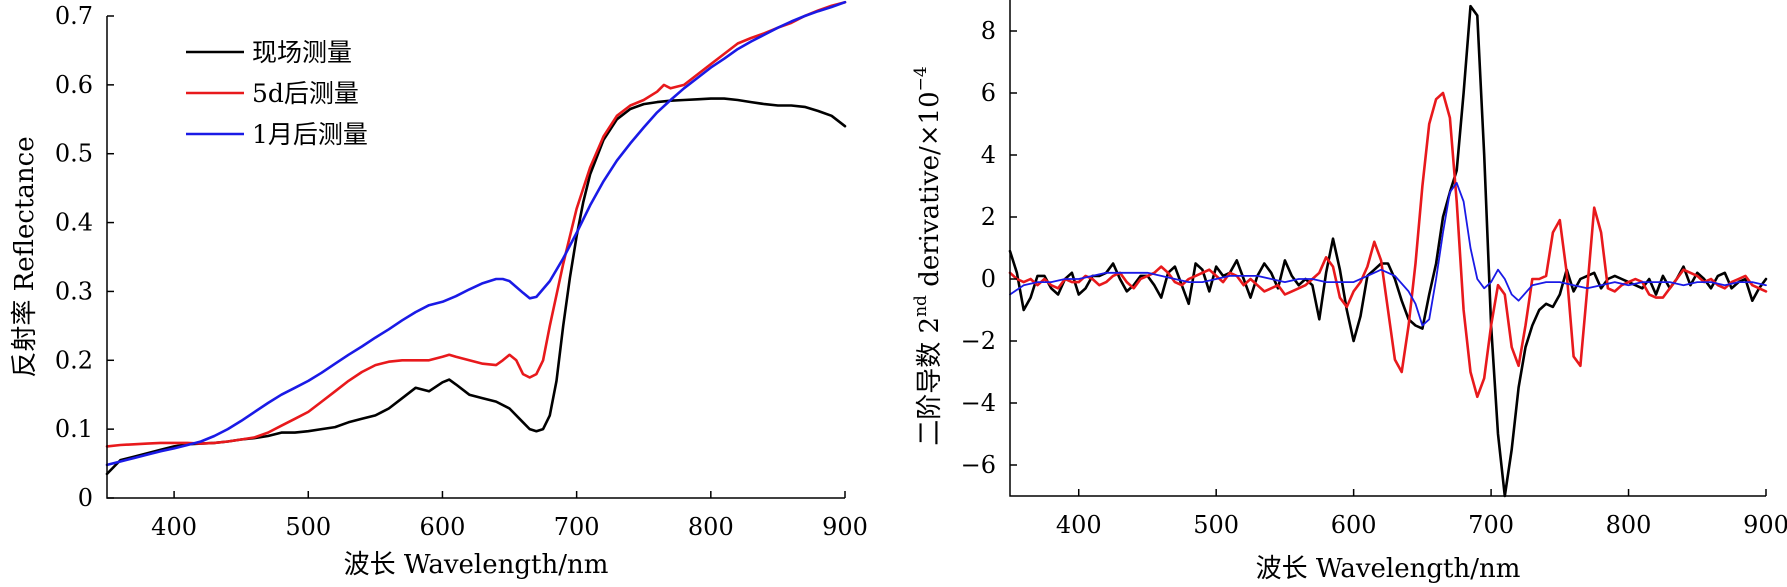 The height and width of the screenshot is (587, 1787). Describe the element at coordinates (978, 341) in the screenshot. I see `derivative-y-tick-label: −2` at that location.